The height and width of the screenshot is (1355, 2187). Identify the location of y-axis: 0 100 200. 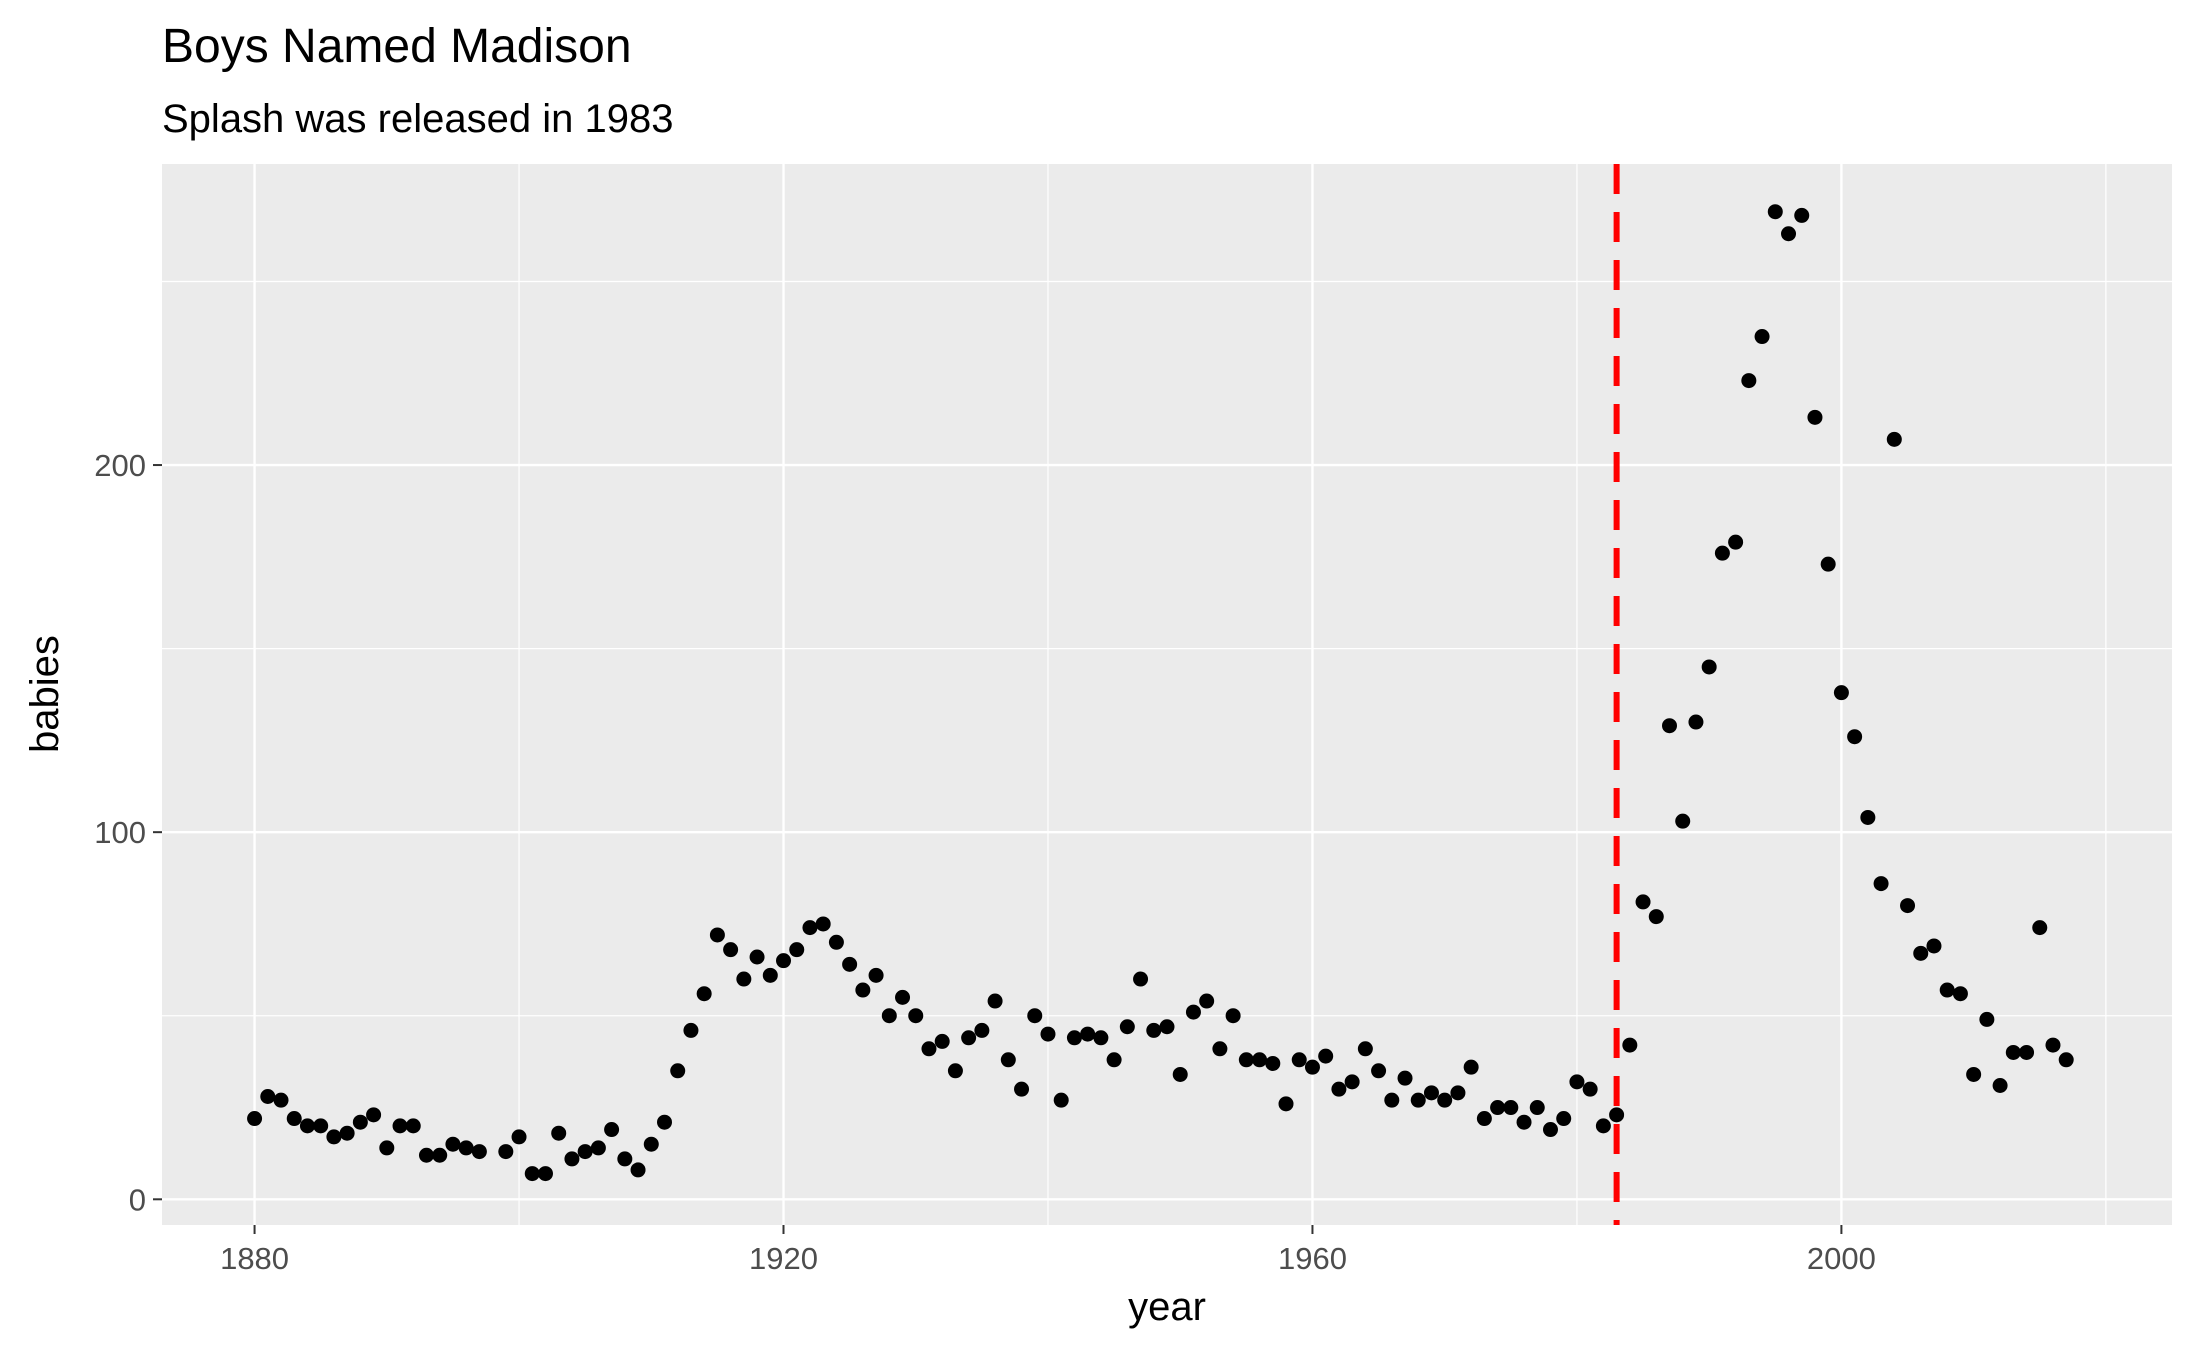
(128, 832).